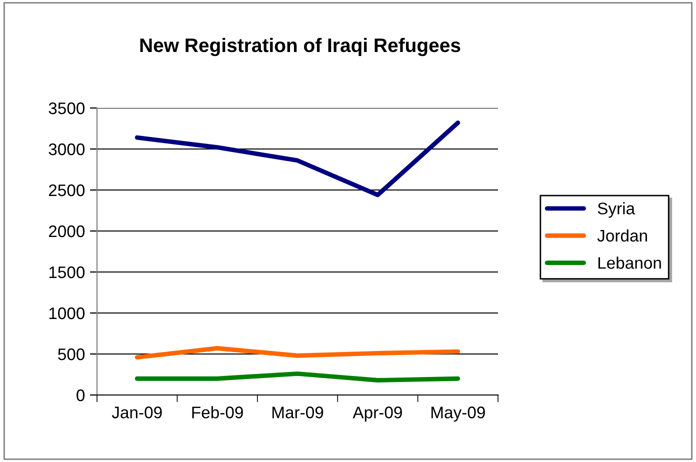  I want to click on x-tick-label: Jan-09, so click(137, 412).